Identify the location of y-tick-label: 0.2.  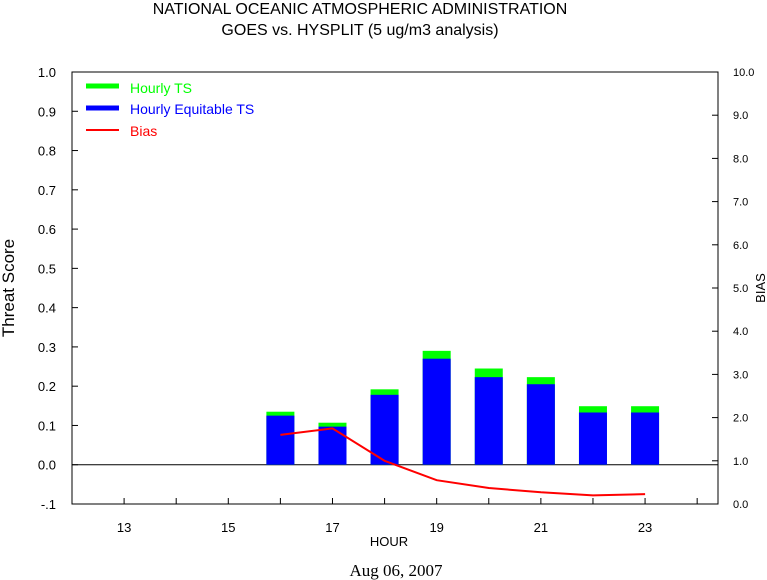
(47, 386).